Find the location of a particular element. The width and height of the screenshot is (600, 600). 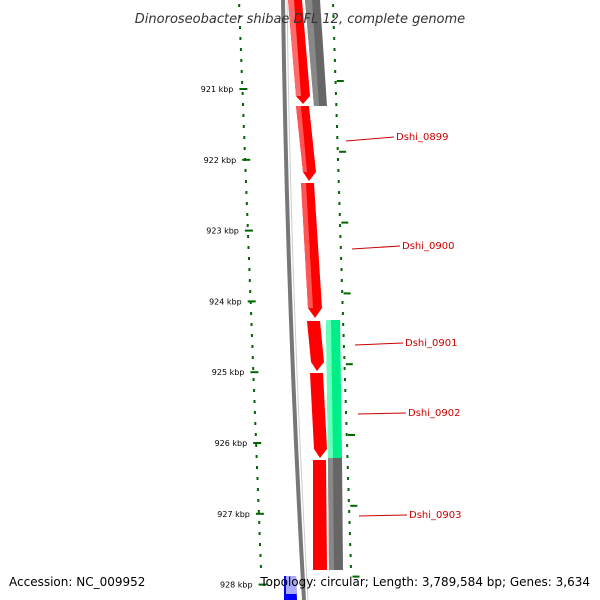

tick-label: 923 kbp is located at coordinates (222, 231).